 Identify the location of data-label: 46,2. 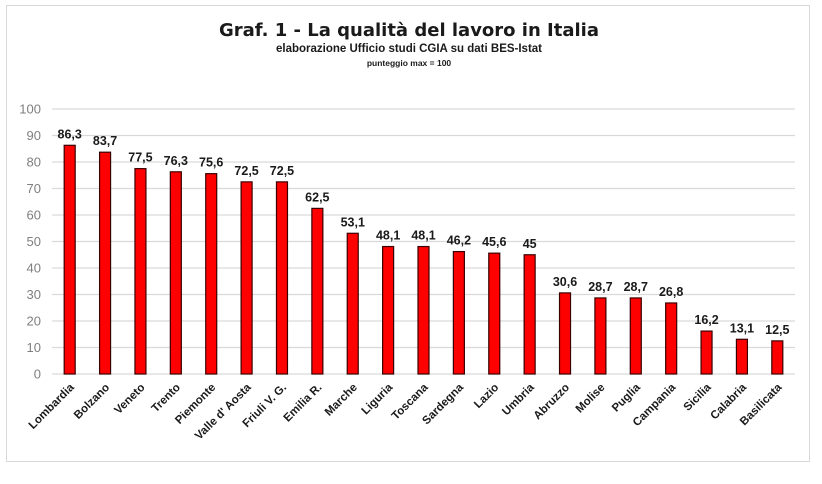
(459, 241).